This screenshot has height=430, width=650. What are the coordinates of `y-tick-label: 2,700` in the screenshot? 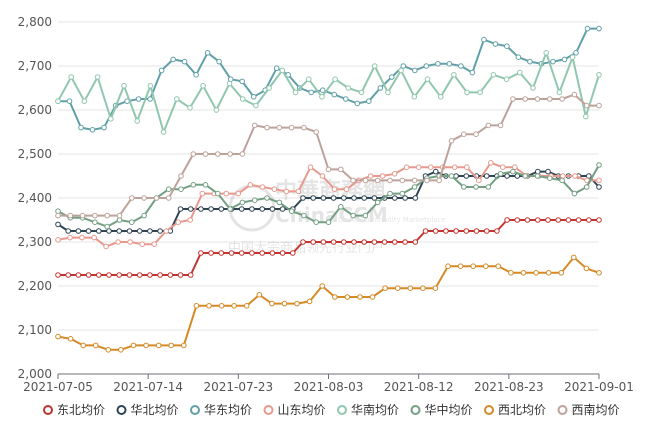 It's located at (35, 66).